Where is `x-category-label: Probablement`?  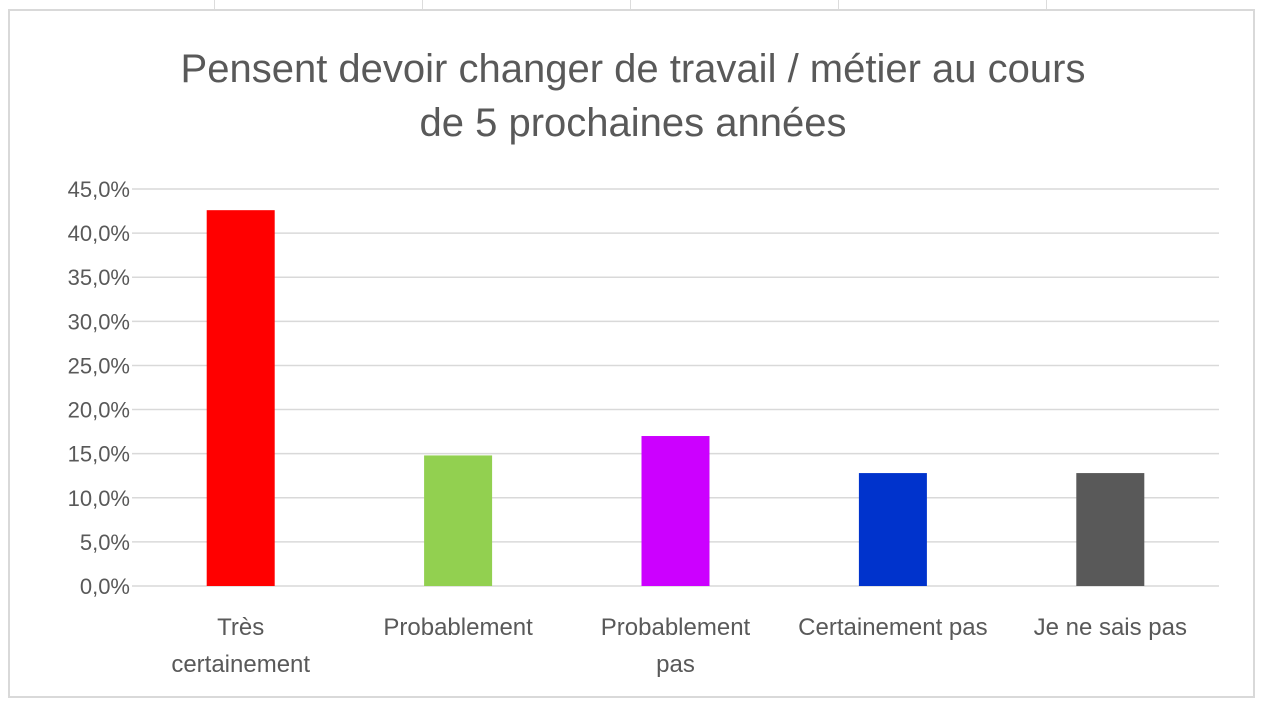
x-category-label: Probablement is located at coordinates (458, 627).